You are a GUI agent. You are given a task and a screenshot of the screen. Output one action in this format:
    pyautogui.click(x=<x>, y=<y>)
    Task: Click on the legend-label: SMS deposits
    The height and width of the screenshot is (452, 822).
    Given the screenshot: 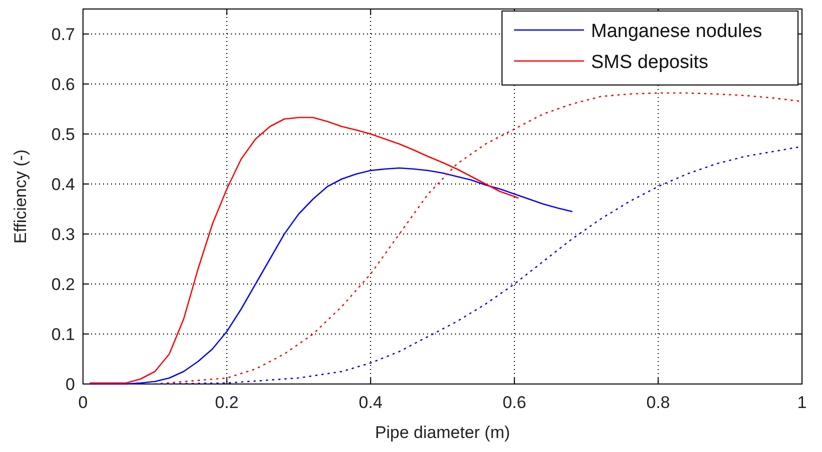 What is the action you would take?
    pyautogui.click(x=649, y=62)
    